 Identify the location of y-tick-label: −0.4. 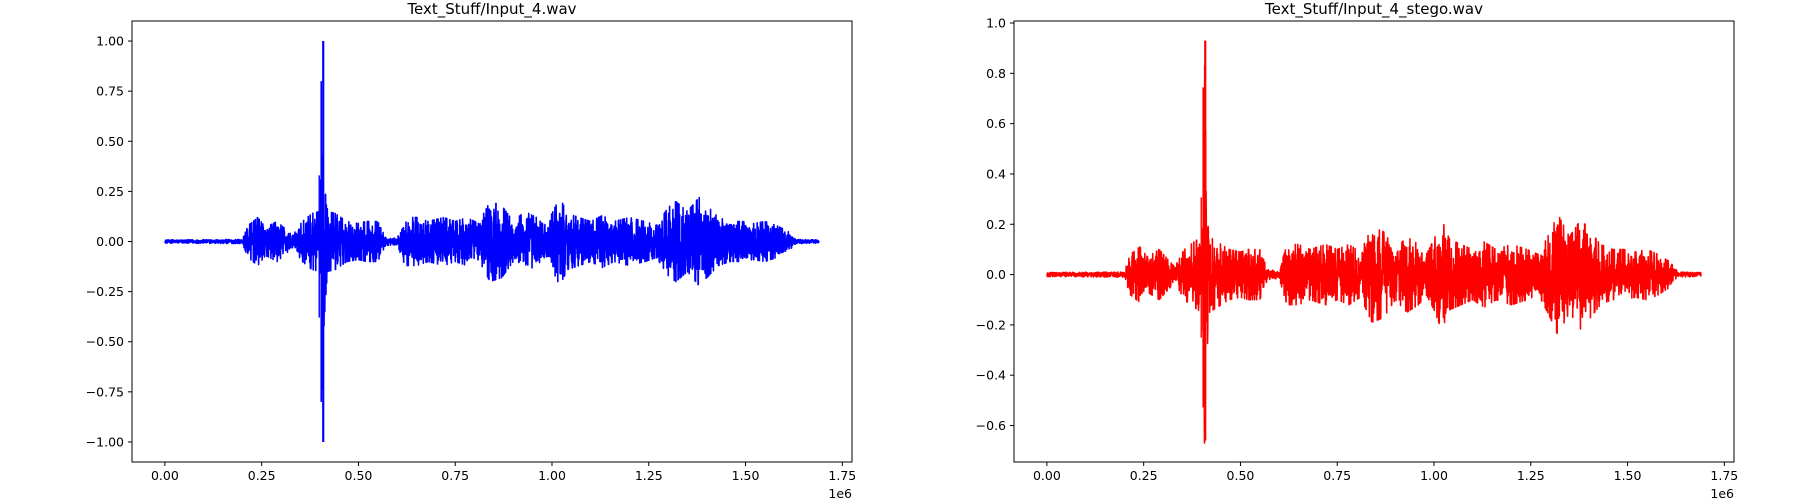
(991, 375).